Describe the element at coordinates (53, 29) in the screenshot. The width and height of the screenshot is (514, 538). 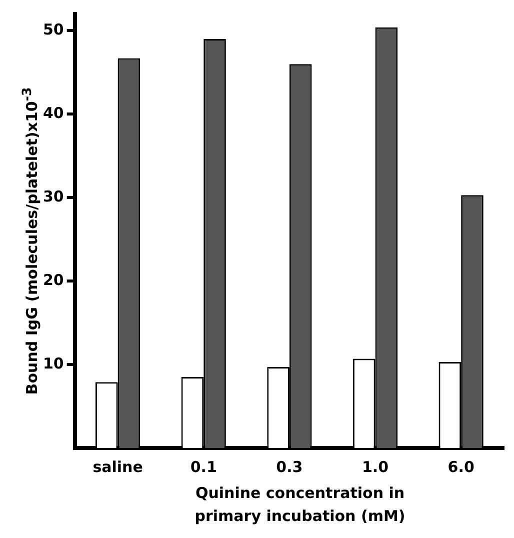
I see `y-tick-label: 50` at that location.